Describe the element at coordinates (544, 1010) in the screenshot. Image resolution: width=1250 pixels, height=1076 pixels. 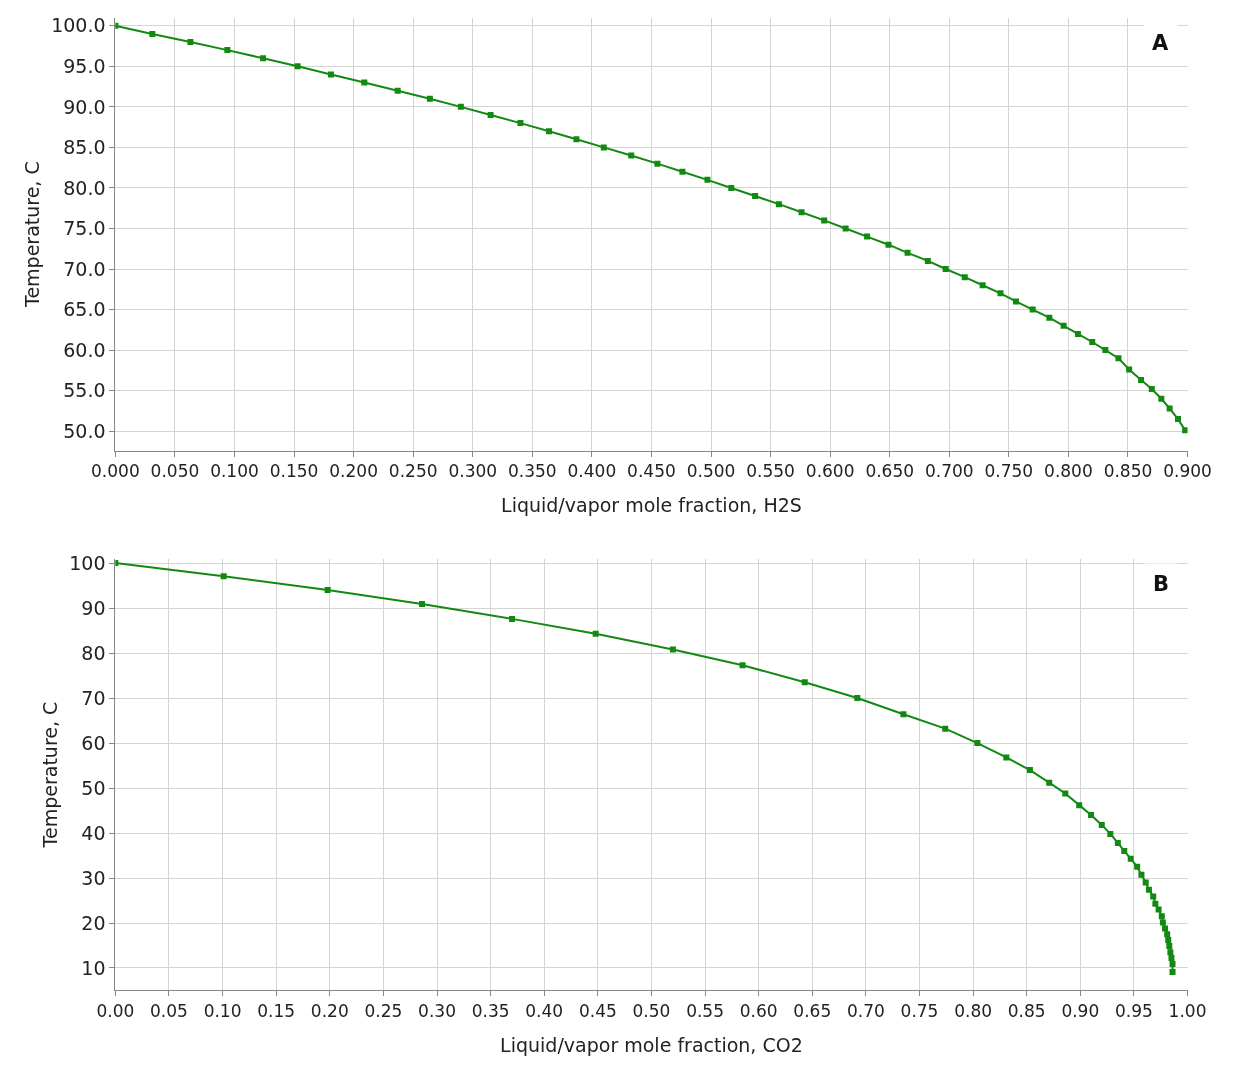
I see `x-tick-label: 0.40` at that location.